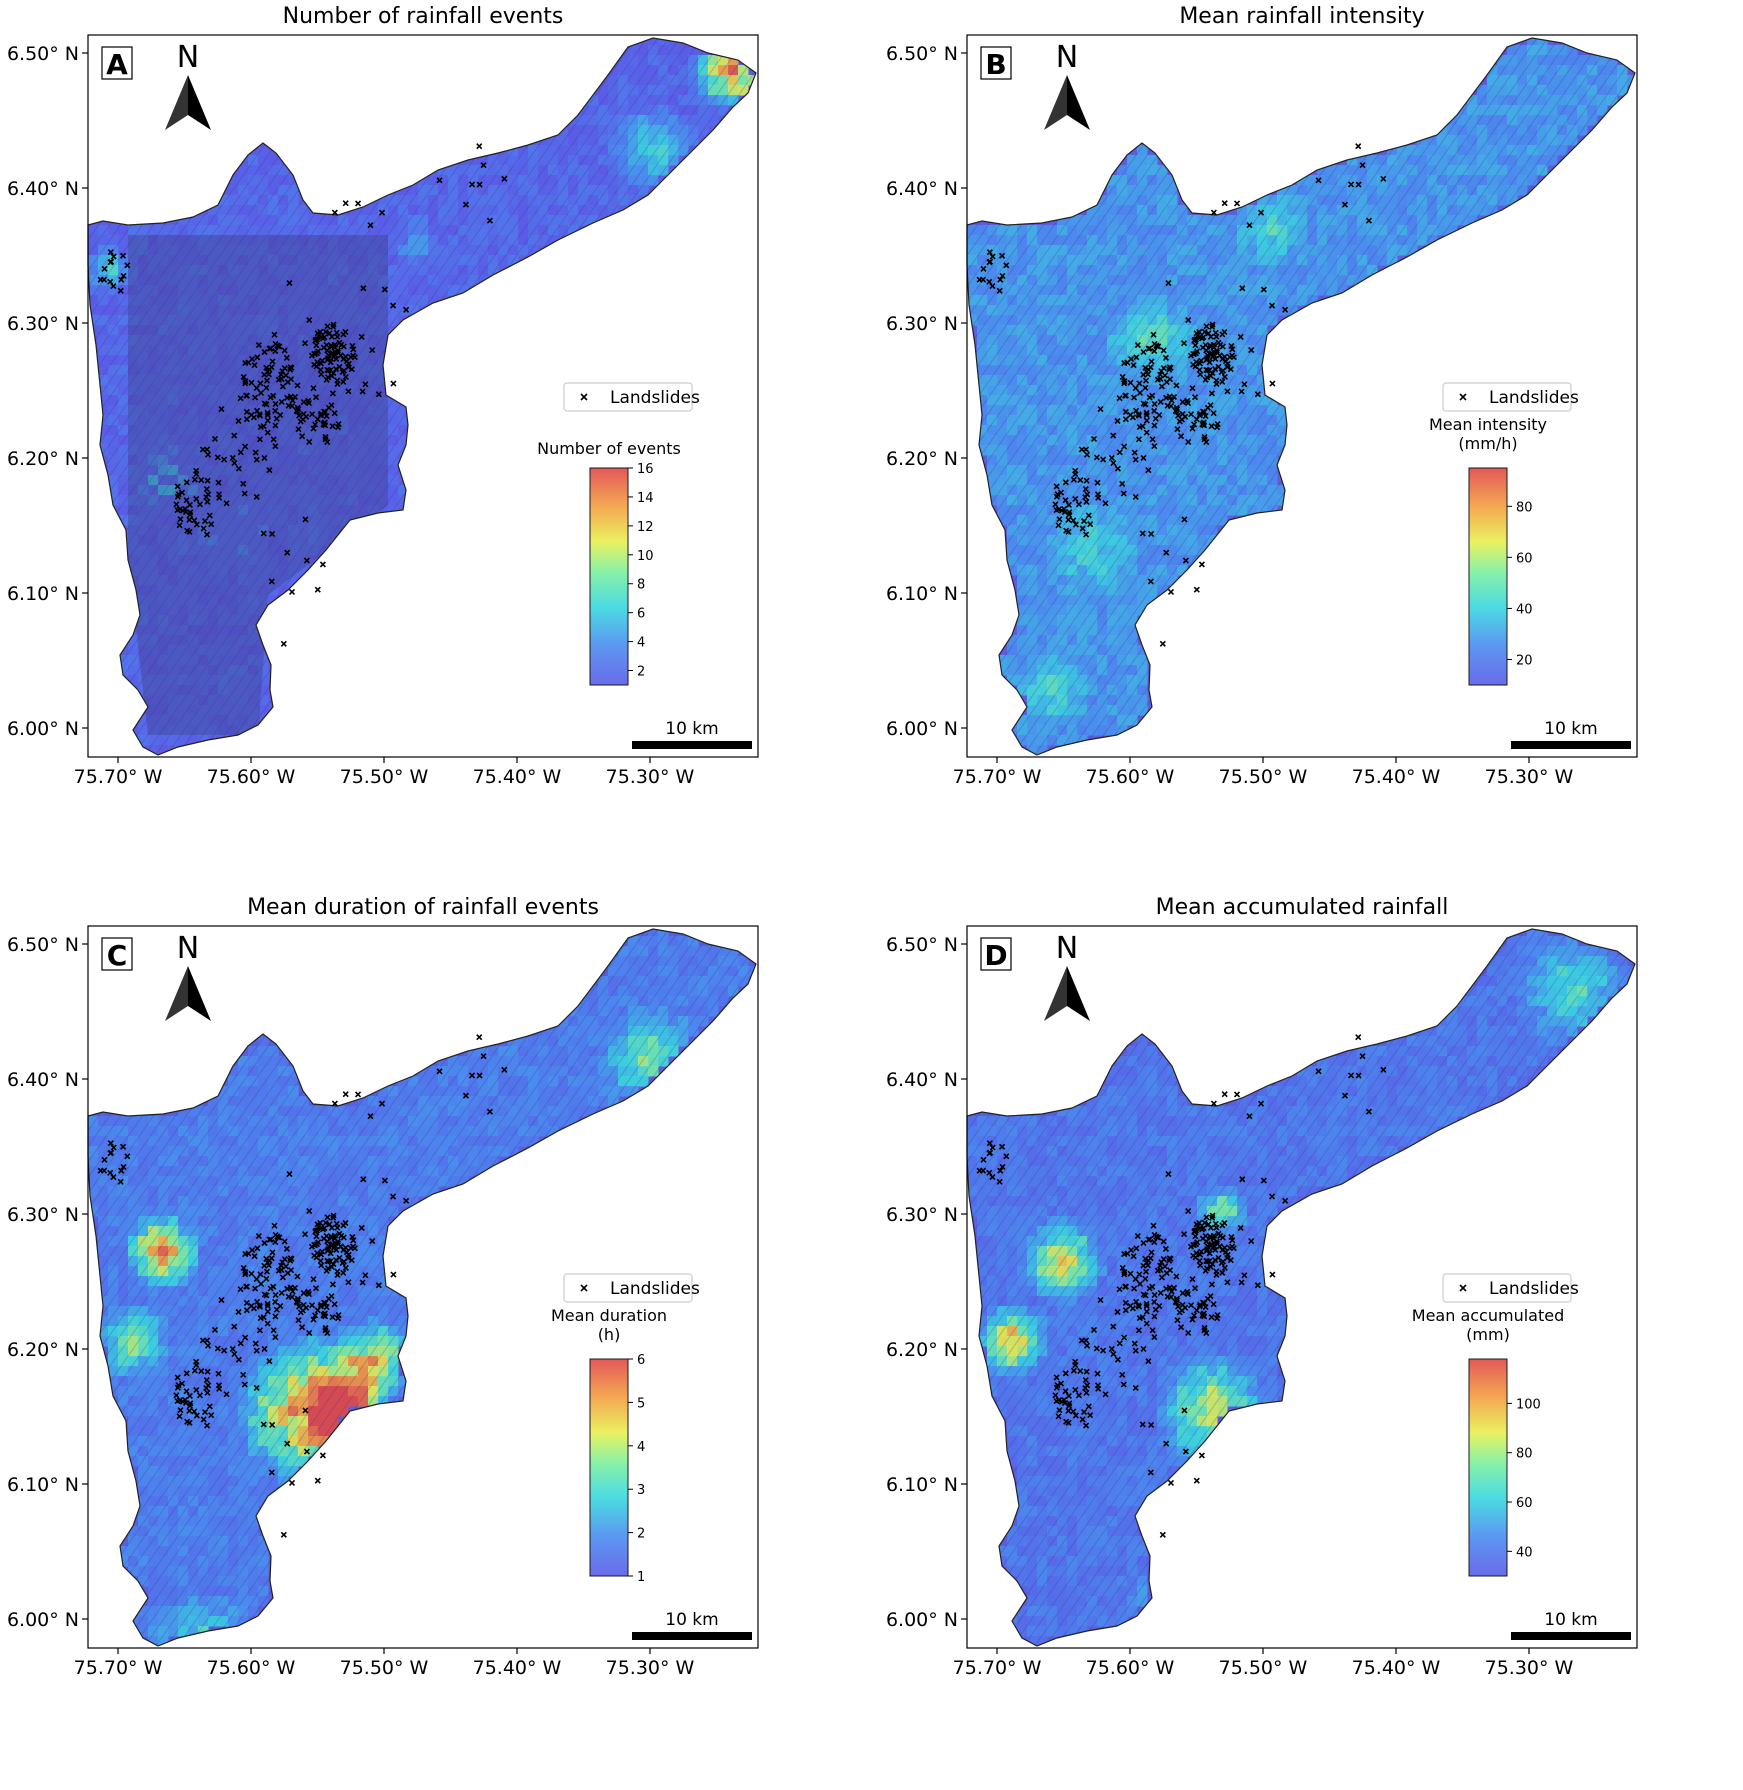  I want to click on longitude-tick-label: 75.60° W, so click(251, 777).